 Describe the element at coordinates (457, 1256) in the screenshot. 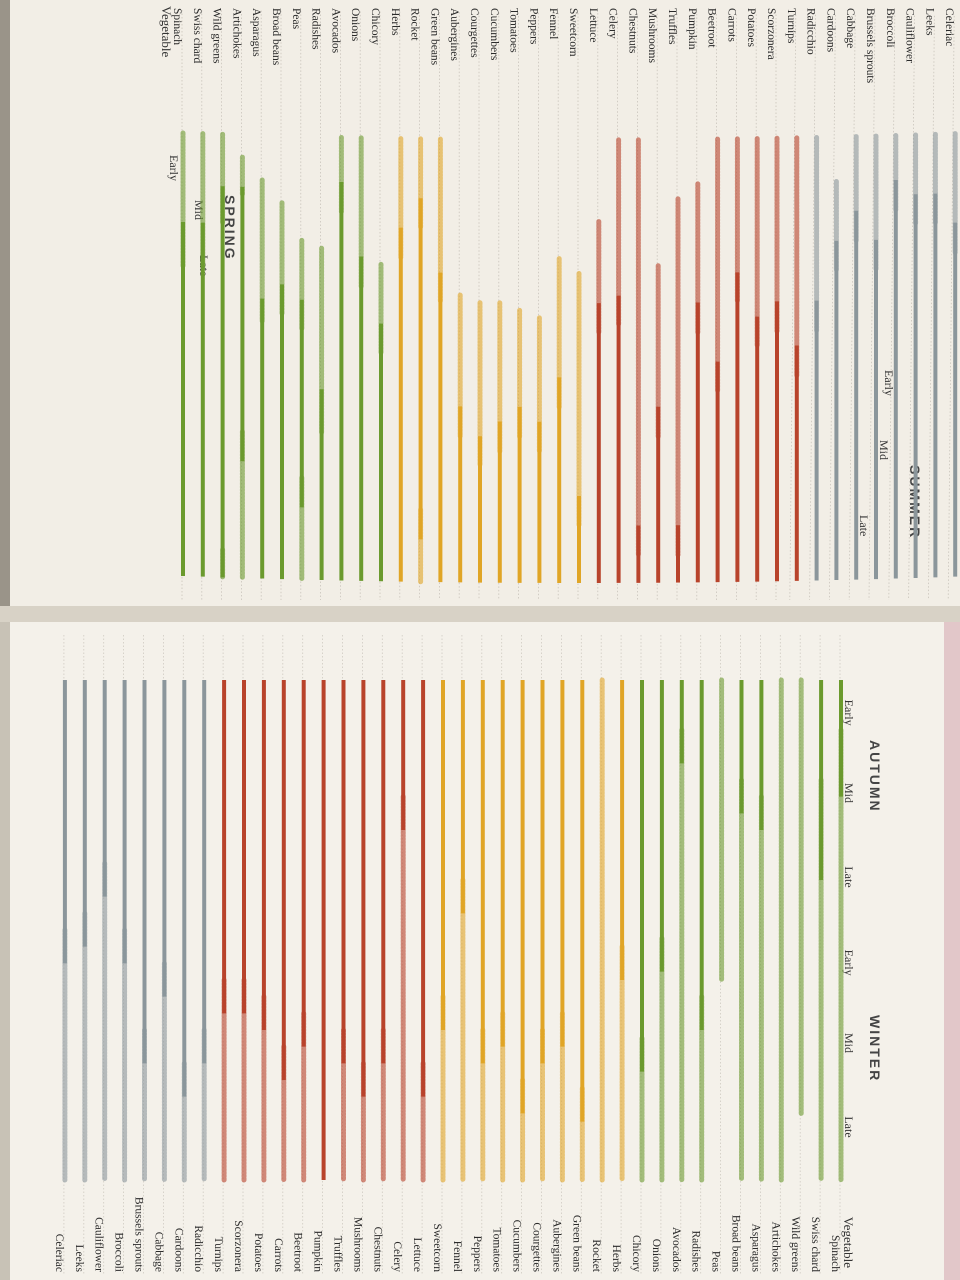

I see `vegetable-label: Fennel` at that location.